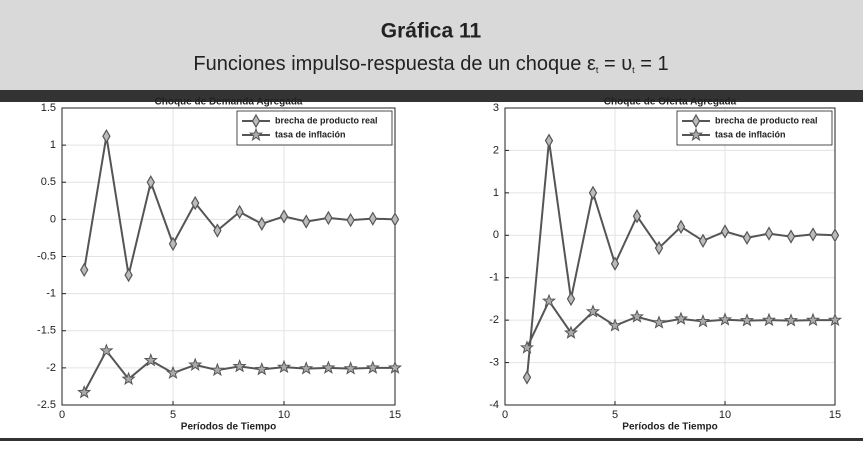 Image resolution: width=863 pixels, height=454 pixels. I want to click on y-tick-label: -1.5, so click(46, 331).